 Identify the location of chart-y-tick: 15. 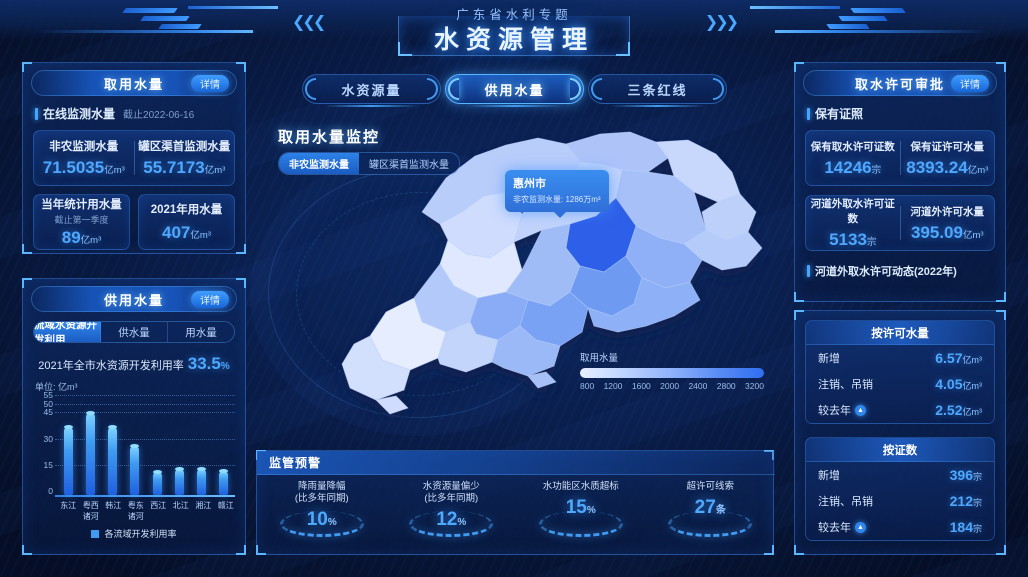
(48, 464).